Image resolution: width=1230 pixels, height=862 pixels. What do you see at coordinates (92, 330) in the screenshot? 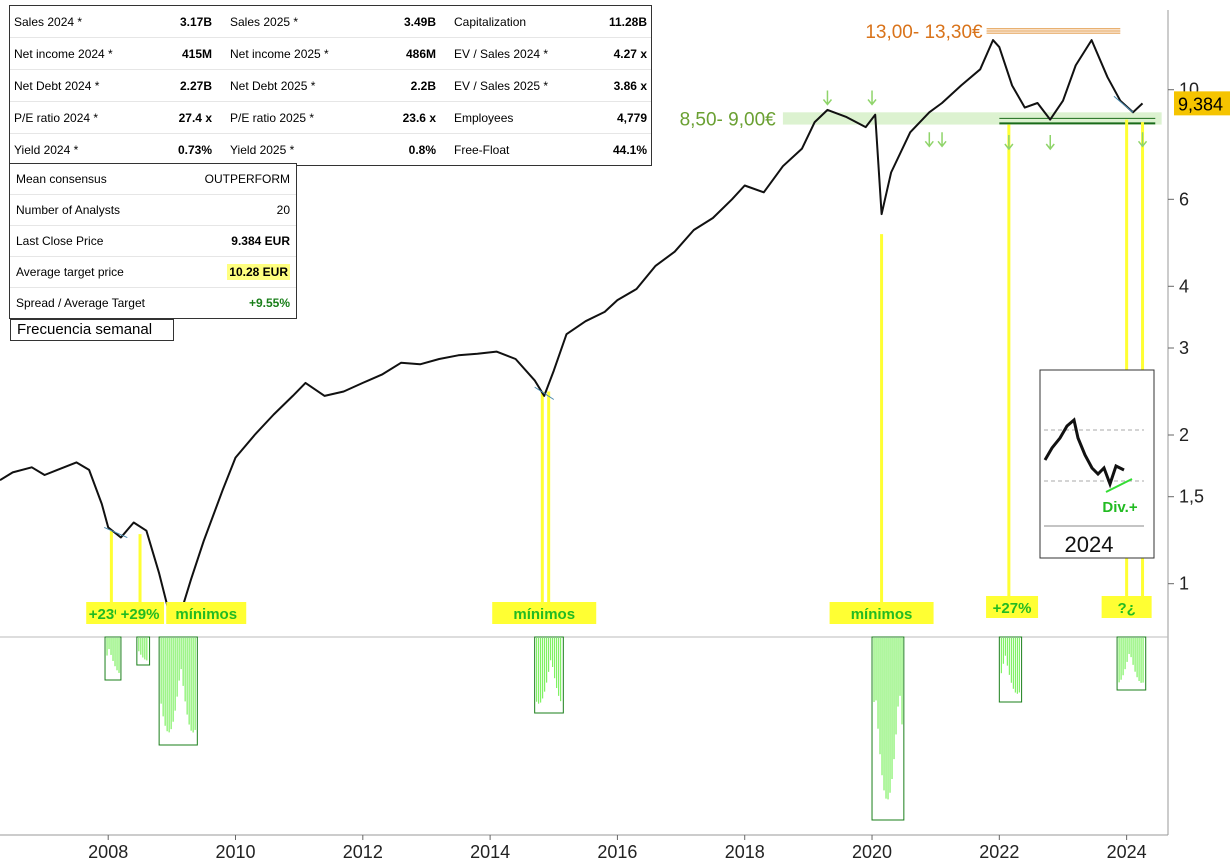
I see `frequency-label: Frecuencia semanal` at bounding box center [92, 330].